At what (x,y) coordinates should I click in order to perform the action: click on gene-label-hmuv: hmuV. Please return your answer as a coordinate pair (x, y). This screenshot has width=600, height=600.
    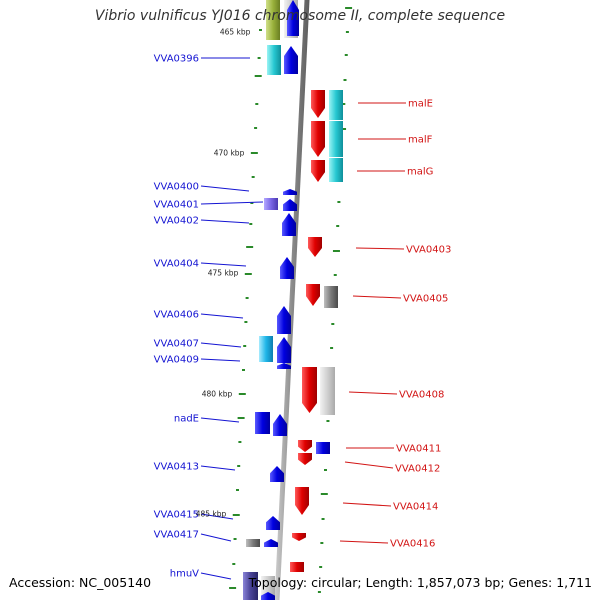
    Looking at the image, I should click on (184, 574).